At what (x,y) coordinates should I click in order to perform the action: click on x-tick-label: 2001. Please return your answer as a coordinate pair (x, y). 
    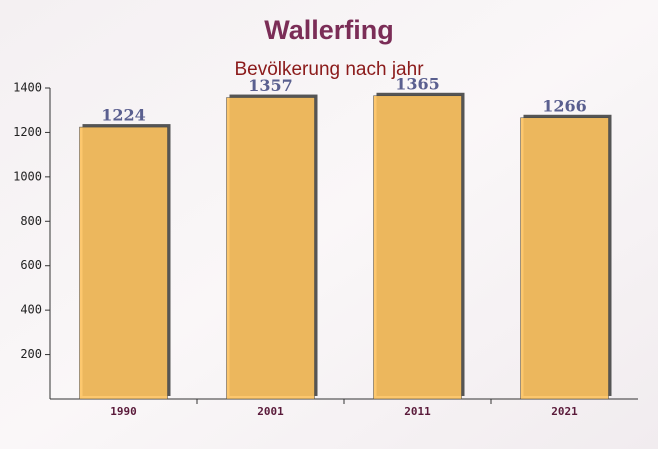
    Looking at the image, I should click on (270, 411).